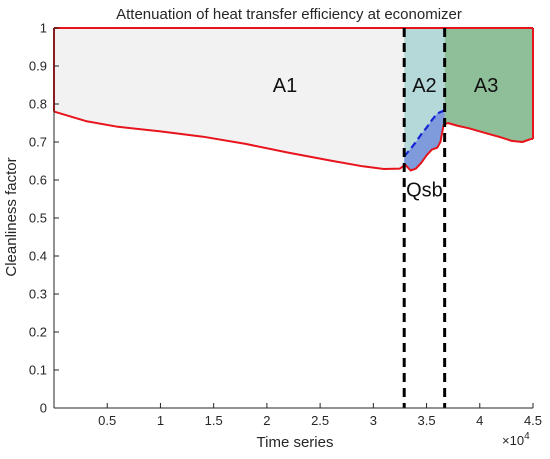 The height and width of the screenshot is (459, 550). Describe the element at coordinates (43, 28) in the screenshot. I see `y-tick-label: 1` at that location.